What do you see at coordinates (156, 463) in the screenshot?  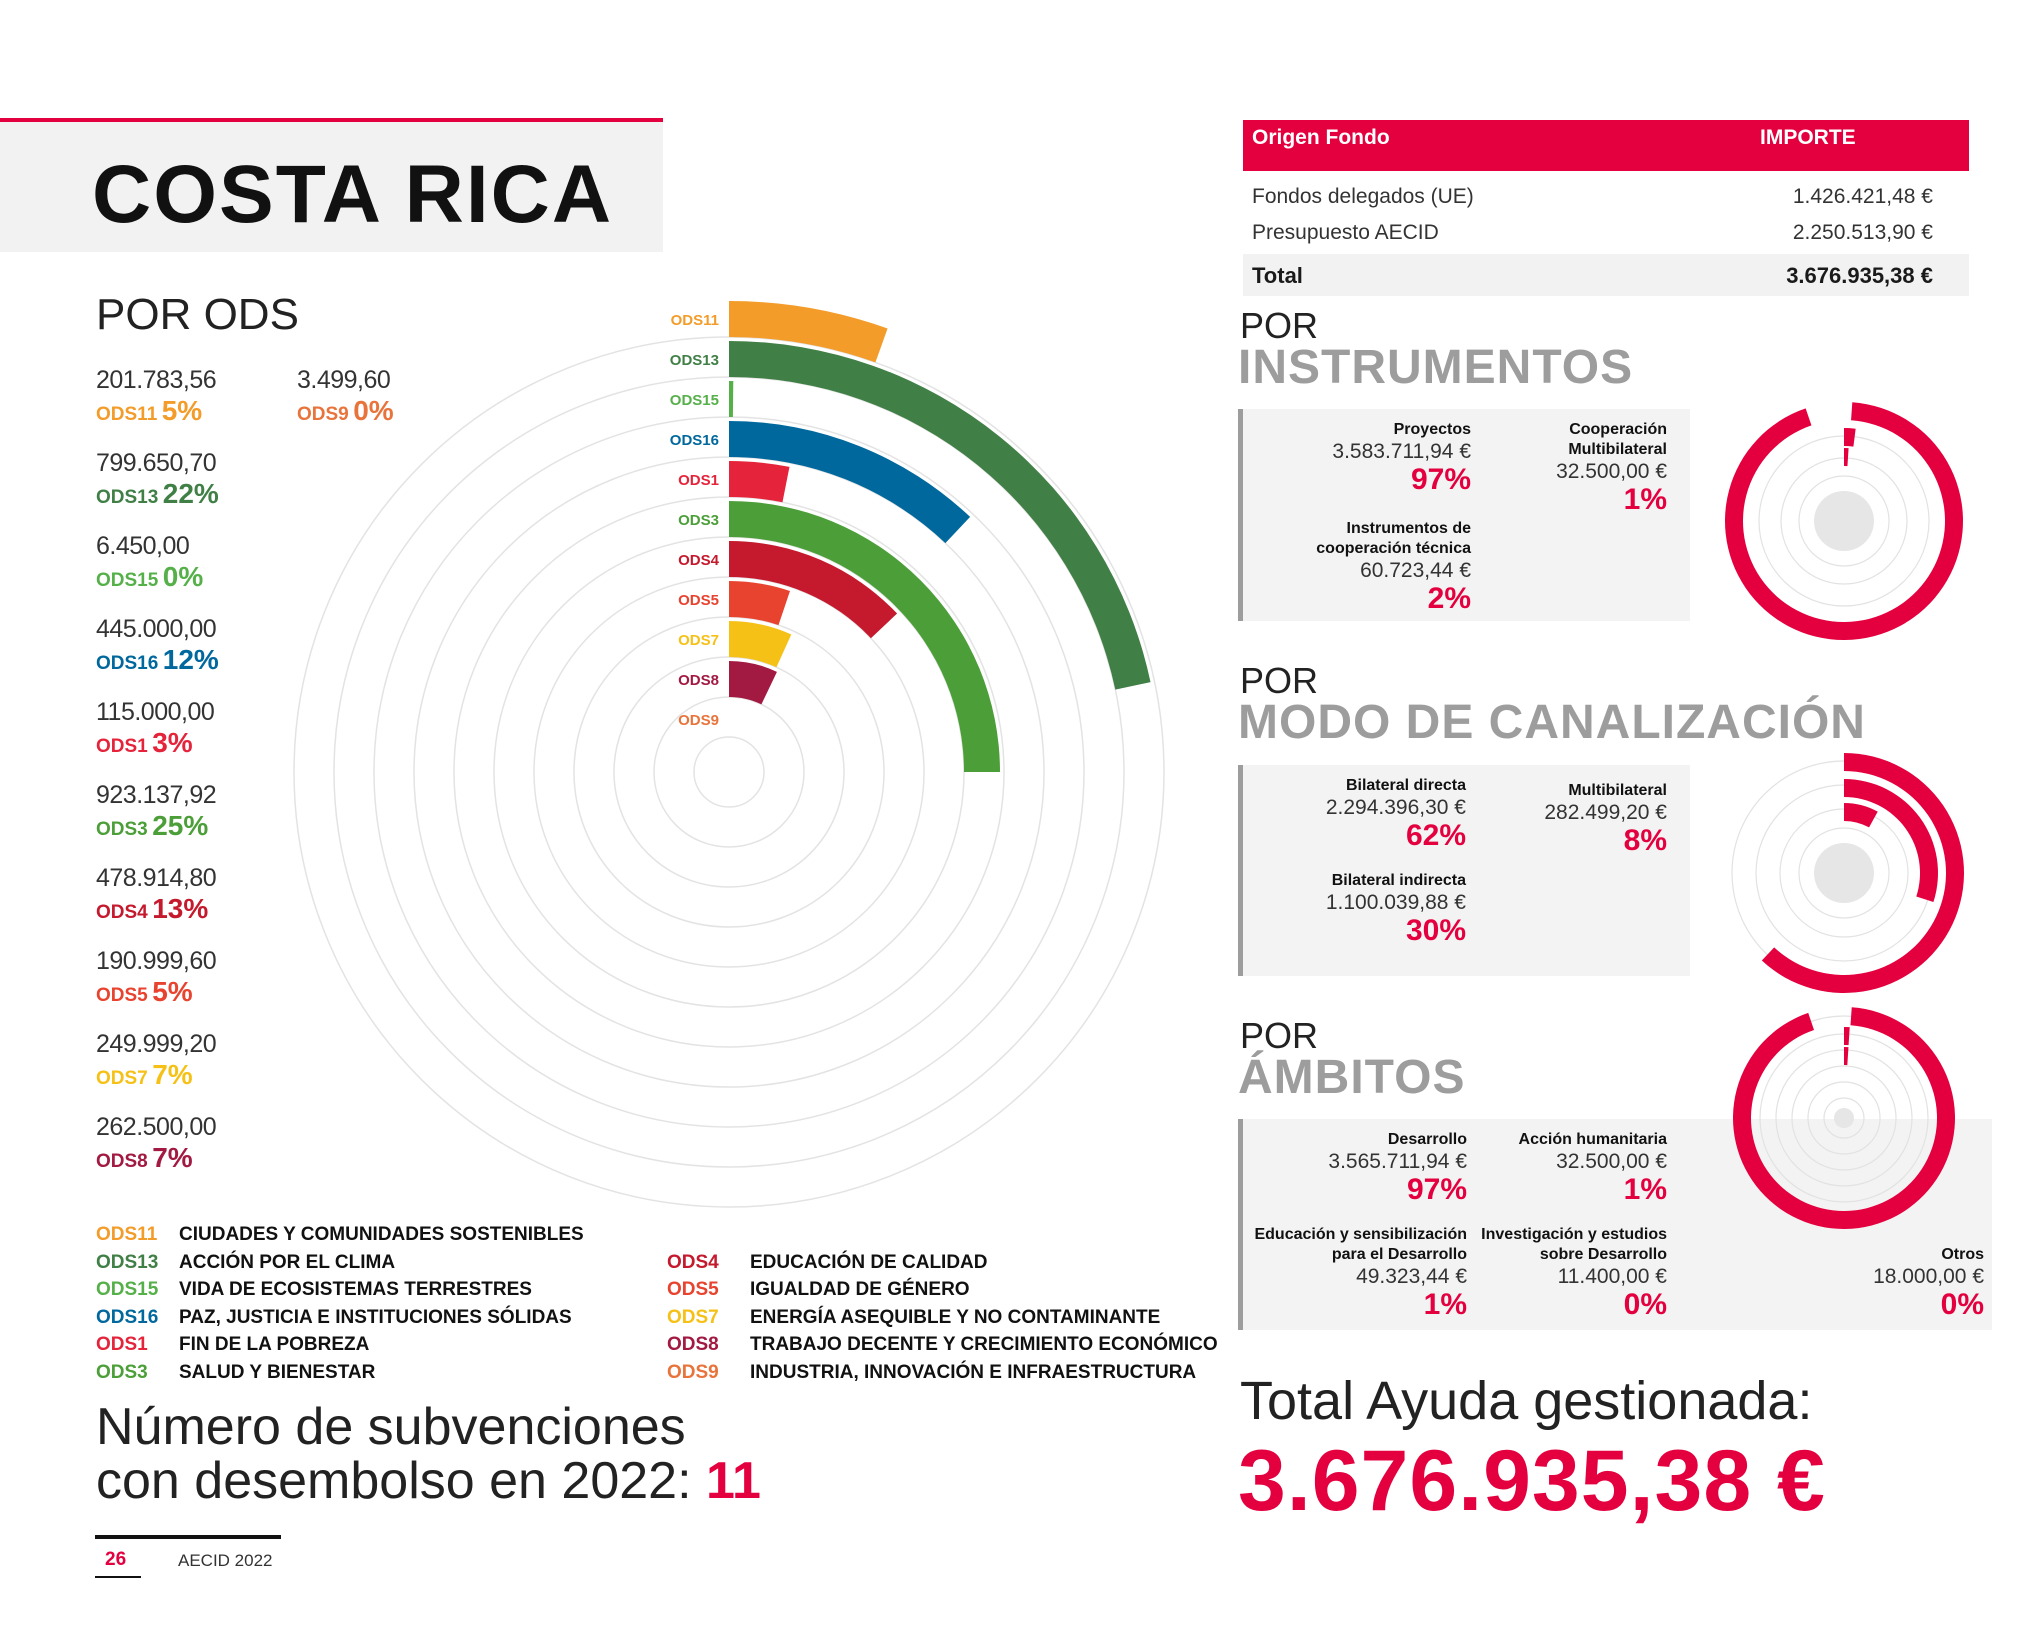 I see `ods-value: 799.650,70` at bounding box center [156, 463].